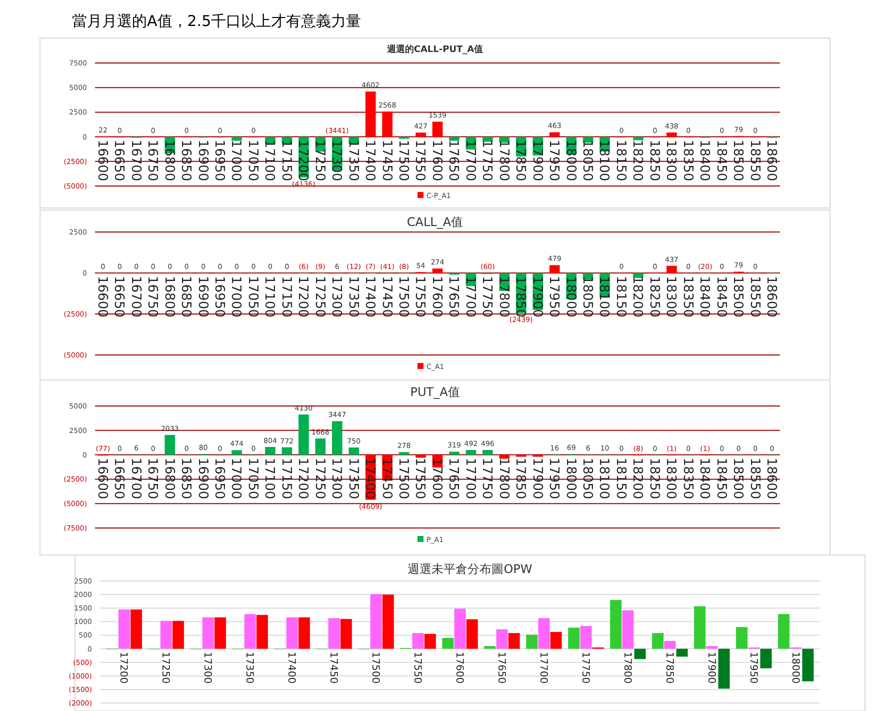 The width and height of the screenshot is (879, 711). Describe the element at coordinates (420, 161) in the screenshot. I see `x-tick-label: 17550` at that location.